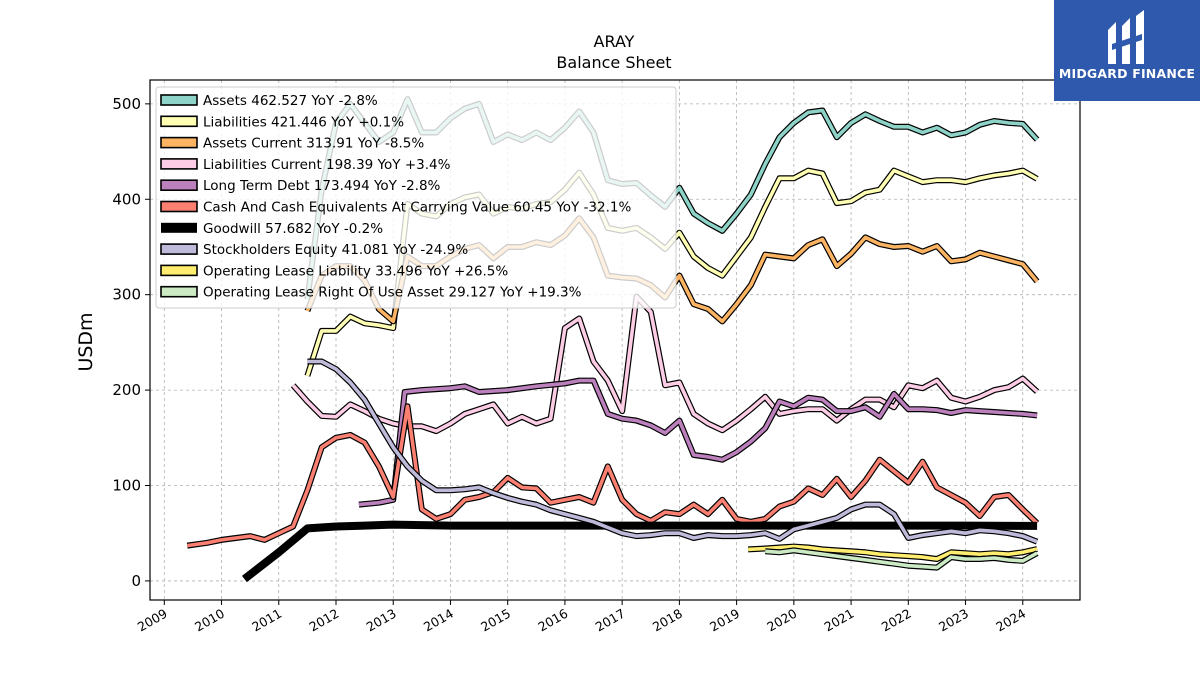  Describe the element at coordinates (323, 620) in the screenshot. I see `x-tick-label: 2012` at that location.